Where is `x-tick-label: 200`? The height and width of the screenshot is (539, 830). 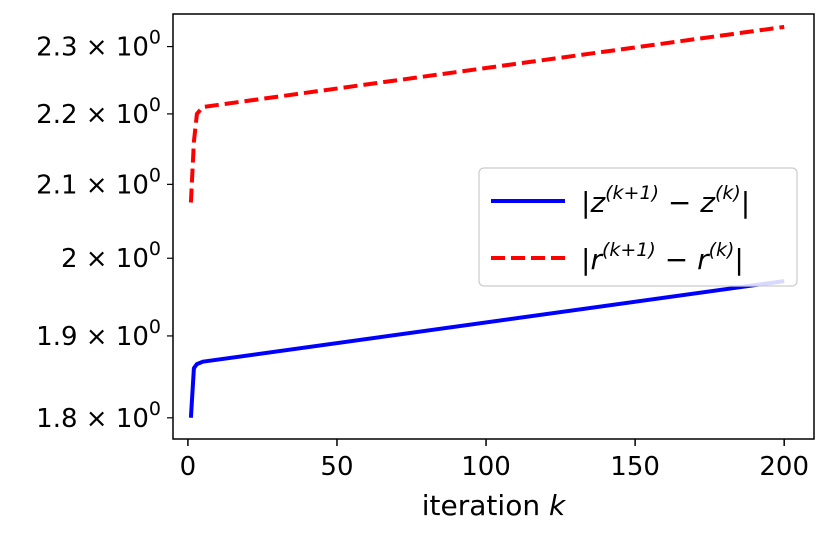
x-tick-label: 200 is located at coordinates (784, 467).